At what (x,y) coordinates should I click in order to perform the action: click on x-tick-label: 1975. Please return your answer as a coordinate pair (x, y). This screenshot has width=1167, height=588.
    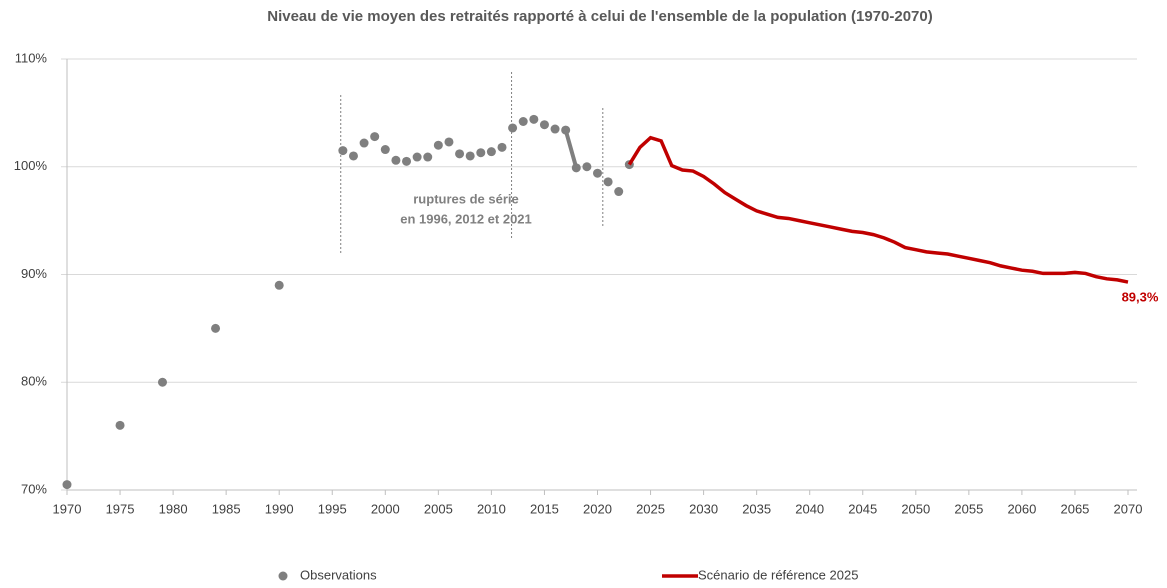
    Looking at the image, I should click on (120, 508).